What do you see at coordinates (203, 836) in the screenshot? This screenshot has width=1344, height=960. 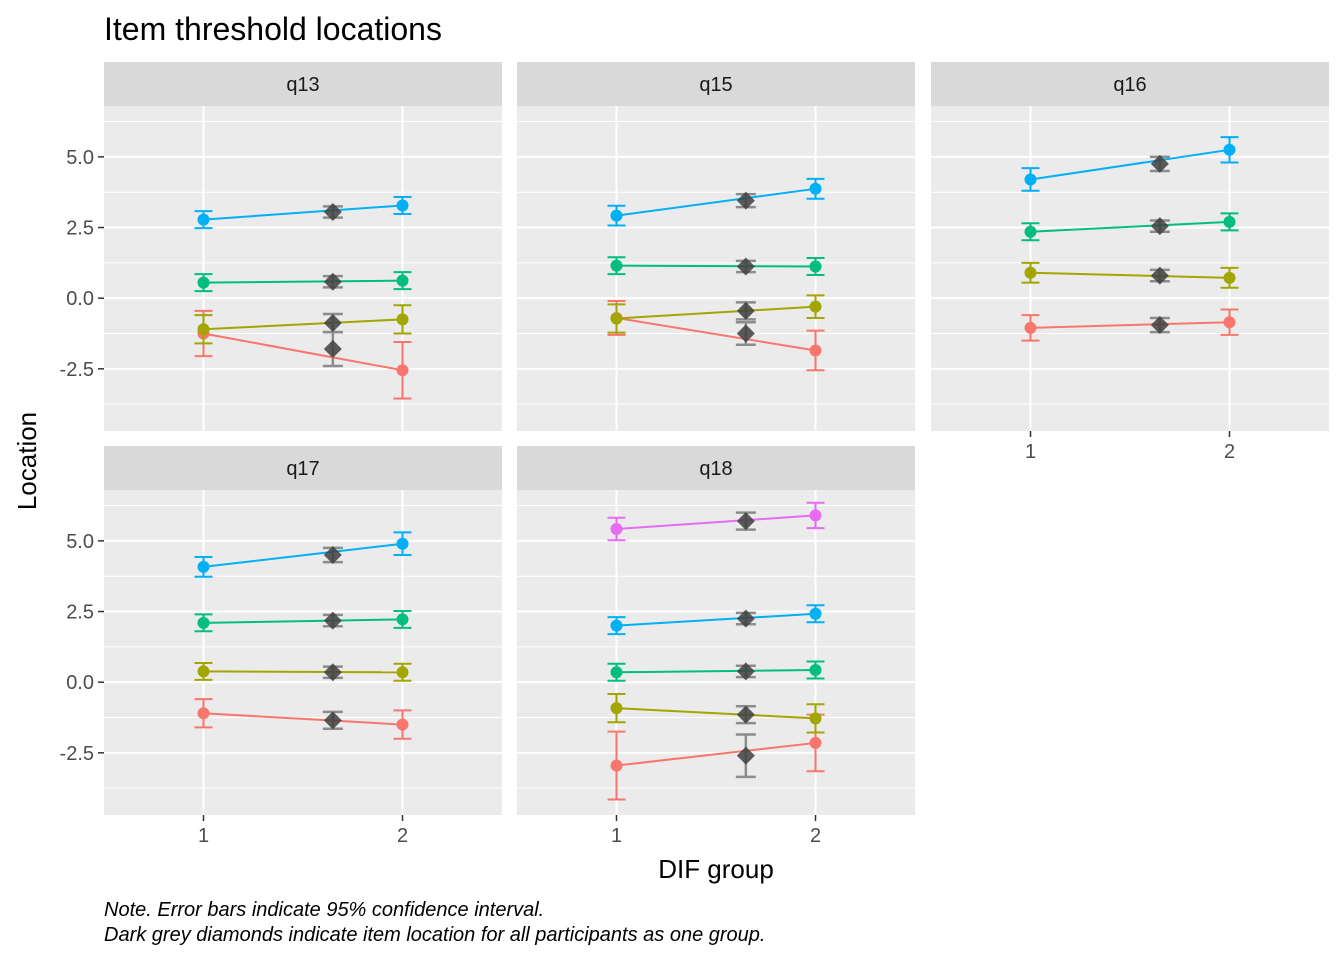 I see `x-tick-label: 1` at bounding box center [203, 836].